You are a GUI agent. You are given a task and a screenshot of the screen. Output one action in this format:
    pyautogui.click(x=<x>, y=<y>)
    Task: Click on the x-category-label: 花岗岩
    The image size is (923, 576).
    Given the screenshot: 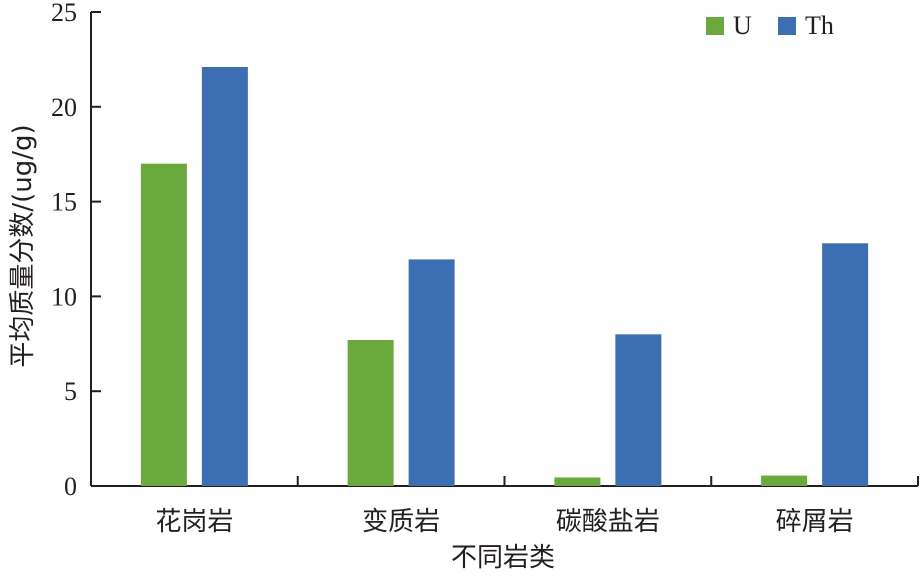 What is the action you would take?
    pyautogui.click(x=194, y=522)
    